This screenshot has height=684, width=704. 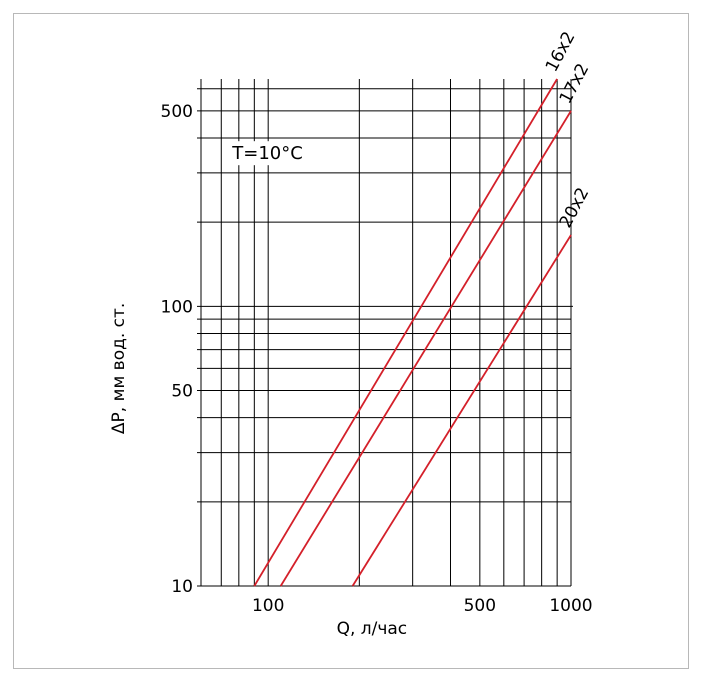 I want to click on series-label: 20x2, so click(x=575, y=207).